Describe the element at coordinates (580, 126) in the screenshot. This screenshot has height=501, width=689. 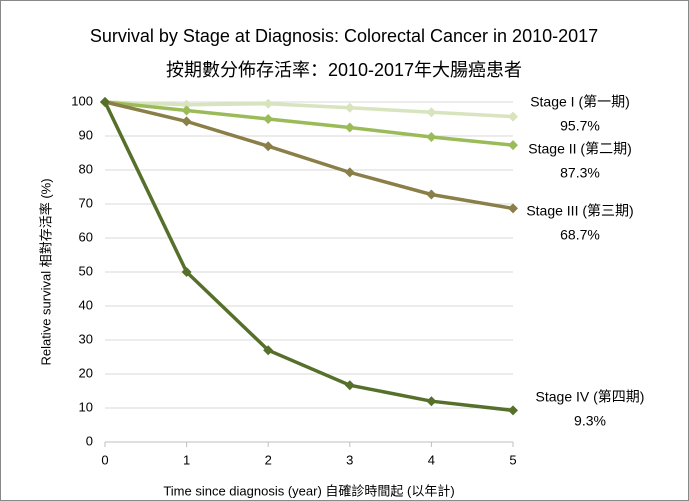
I see `value-label: 95.7%` at that location.